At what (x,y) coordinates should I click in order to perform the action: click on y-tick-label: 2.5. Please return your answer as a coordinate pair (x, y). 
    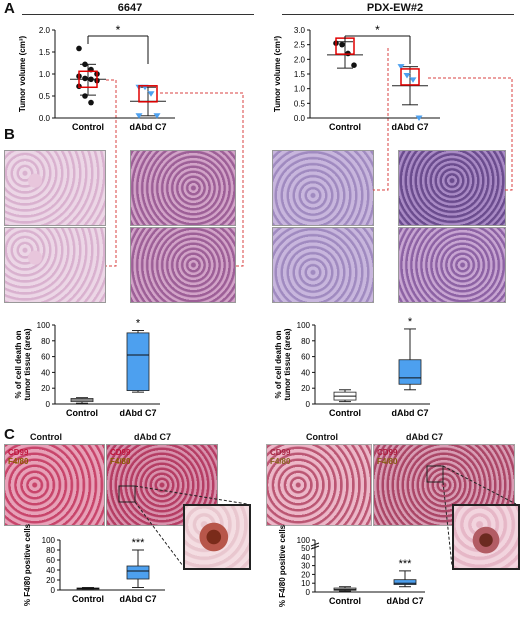
    Looking at the image, I should click on (300, 45).